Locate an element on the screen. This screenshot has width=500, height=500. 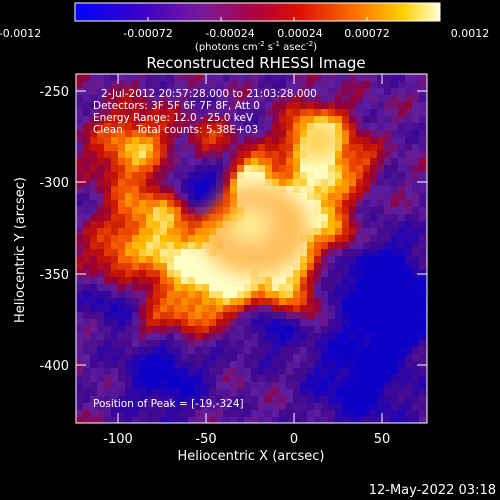
colorbar-tick-label: -0.00024 is located at coordinates (229, 33).